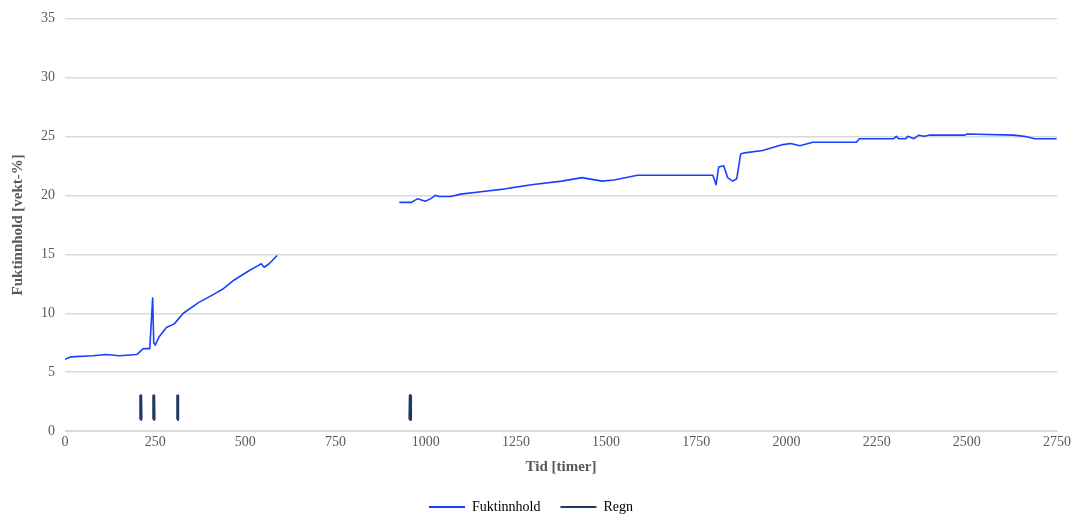  What do you see at coordinates (51, 371) in the screenshot?
I see `y-tick-label: 5` at bounding box center [51, 371].